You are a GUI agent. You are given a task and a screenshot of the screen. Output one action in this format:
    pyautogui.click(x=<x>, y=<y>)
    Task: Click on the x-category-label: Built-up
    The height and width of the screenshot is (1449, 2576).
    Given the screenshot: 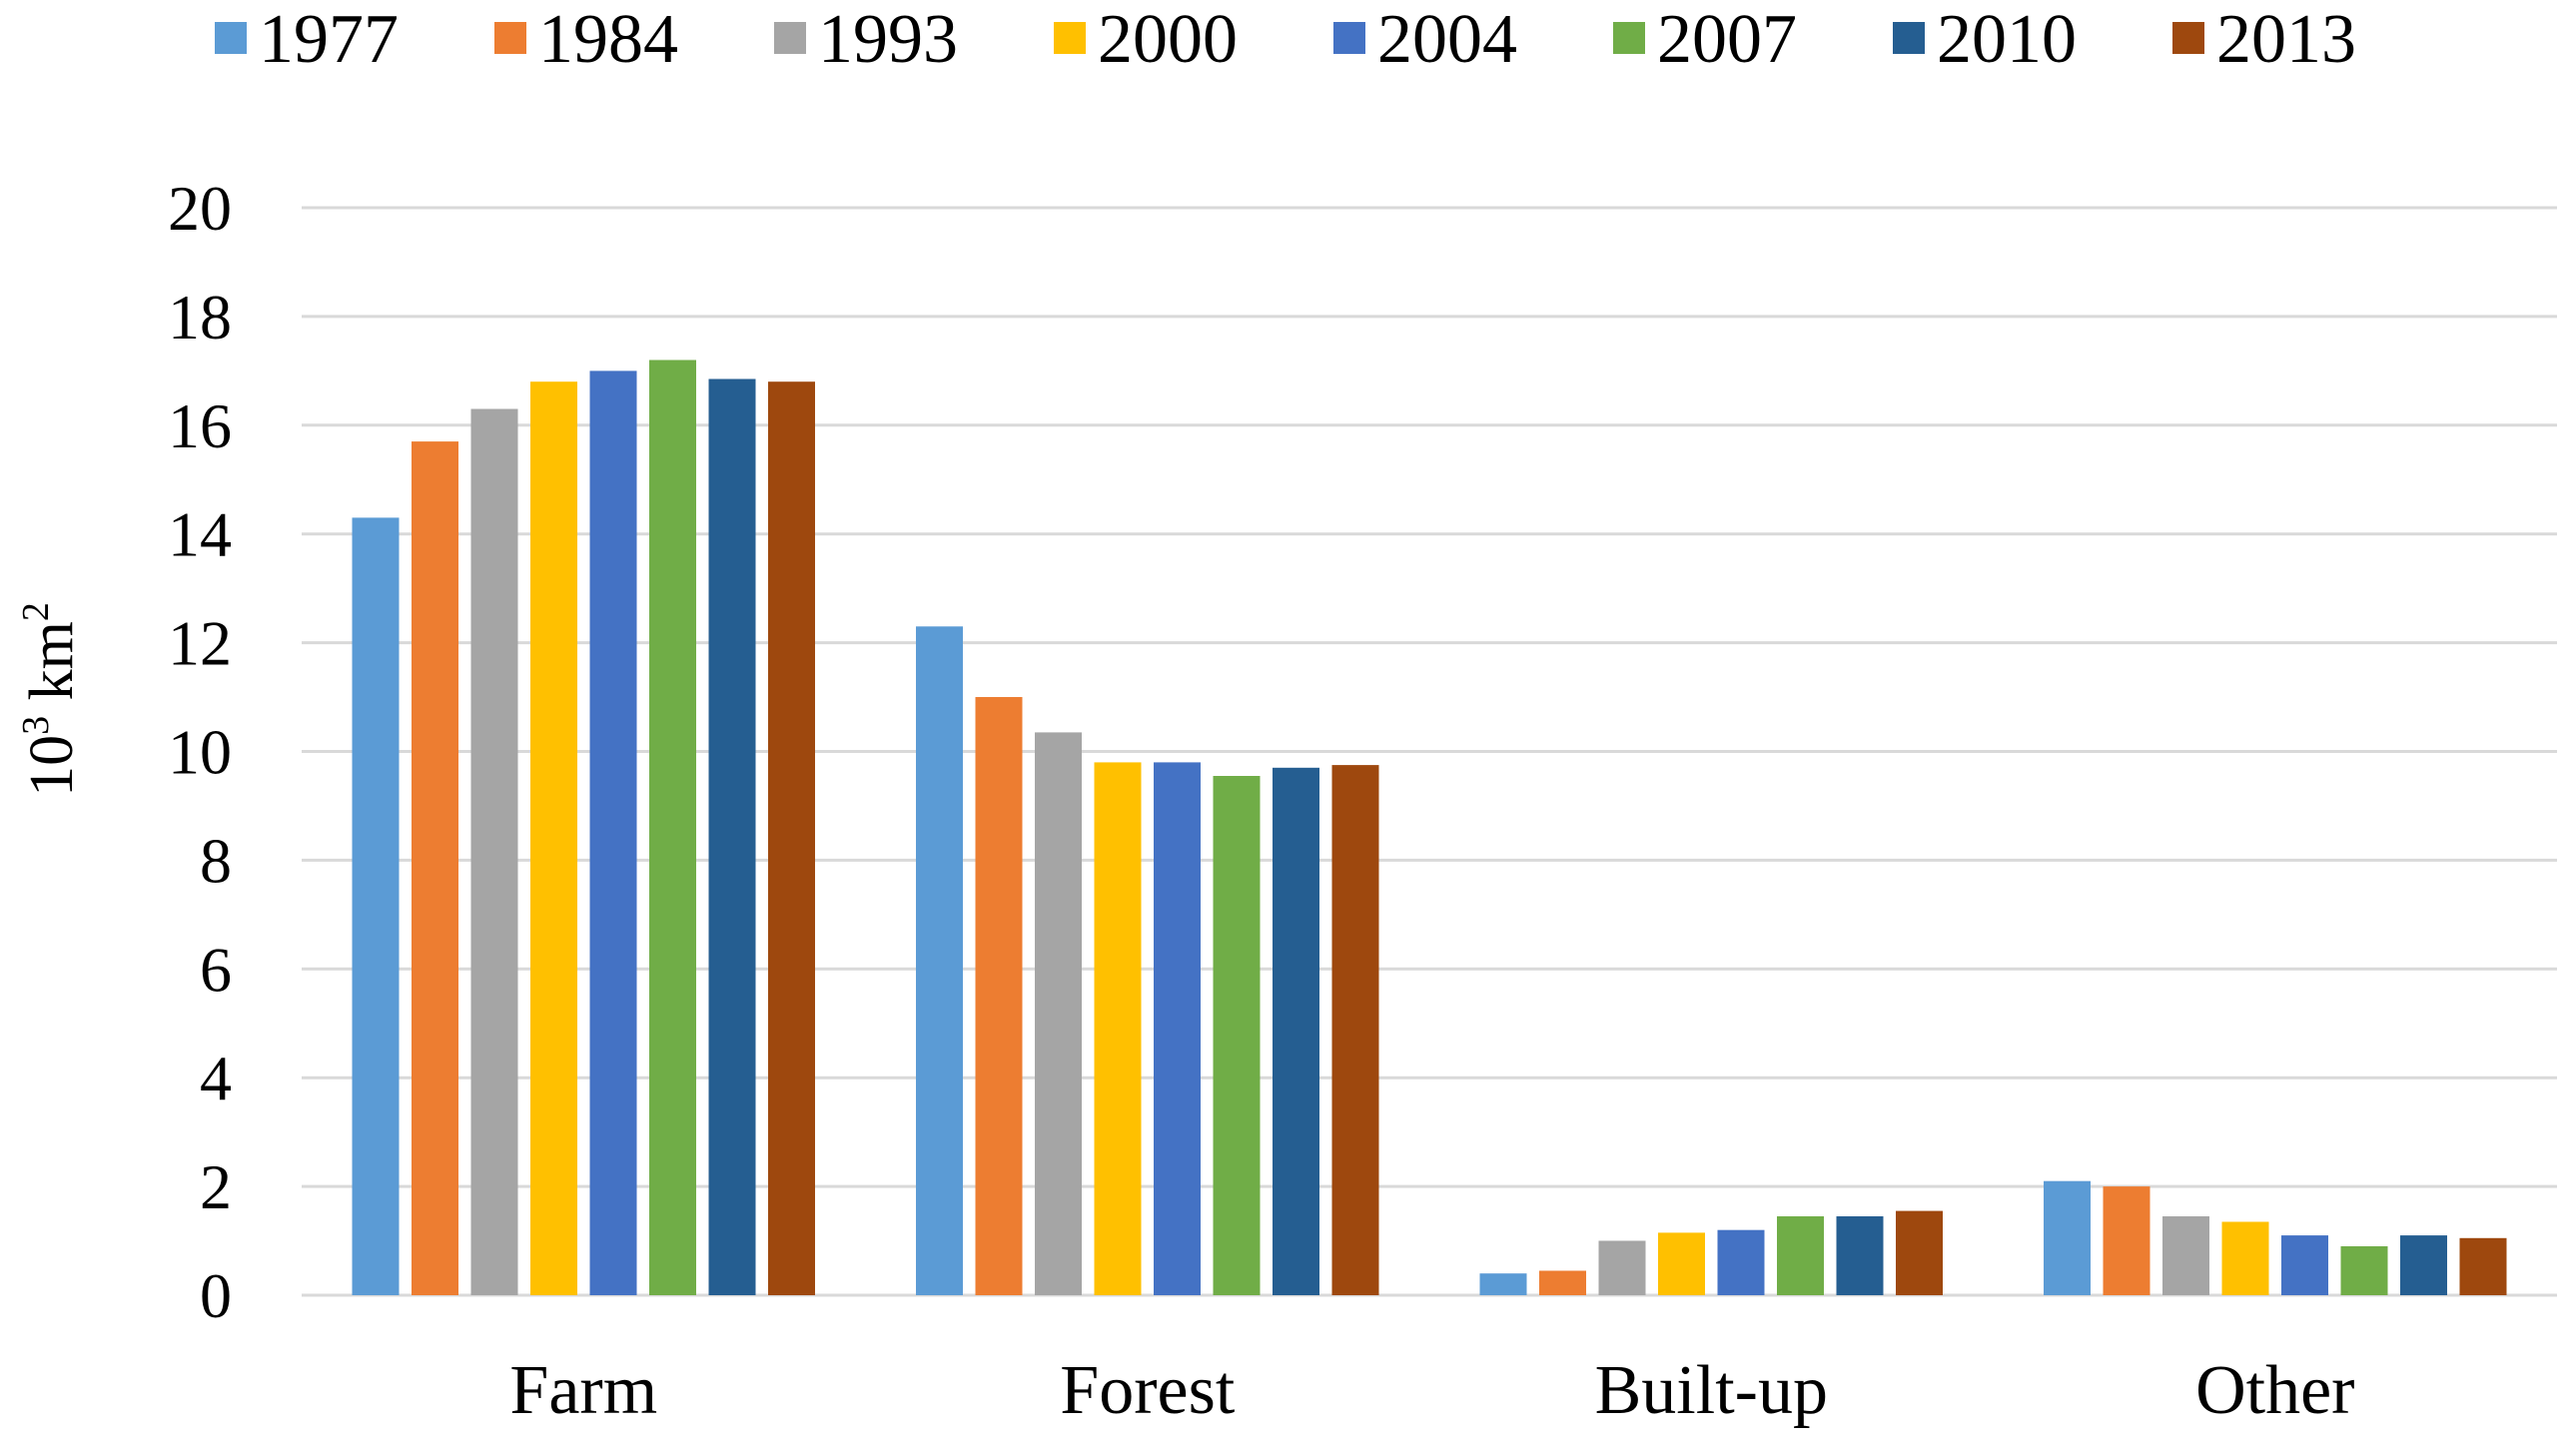 What is the action you would take?
    pyautogui.click(x=1712, y=1390)
    